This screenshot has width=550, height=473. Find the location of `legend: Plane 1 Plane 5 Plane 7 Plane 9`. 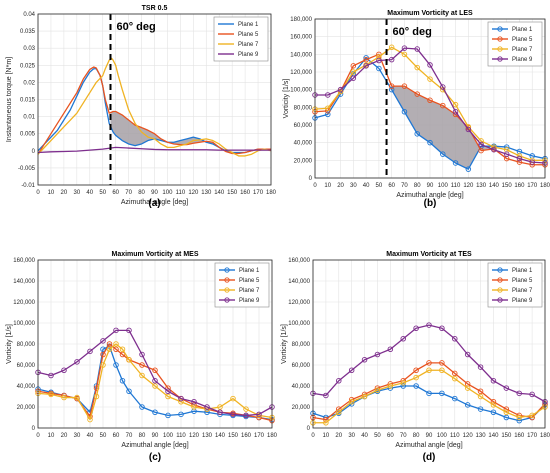

legend: Plane 1 Plane 5 Plane 7 Plane 9 is located at coordinates (515, 285).